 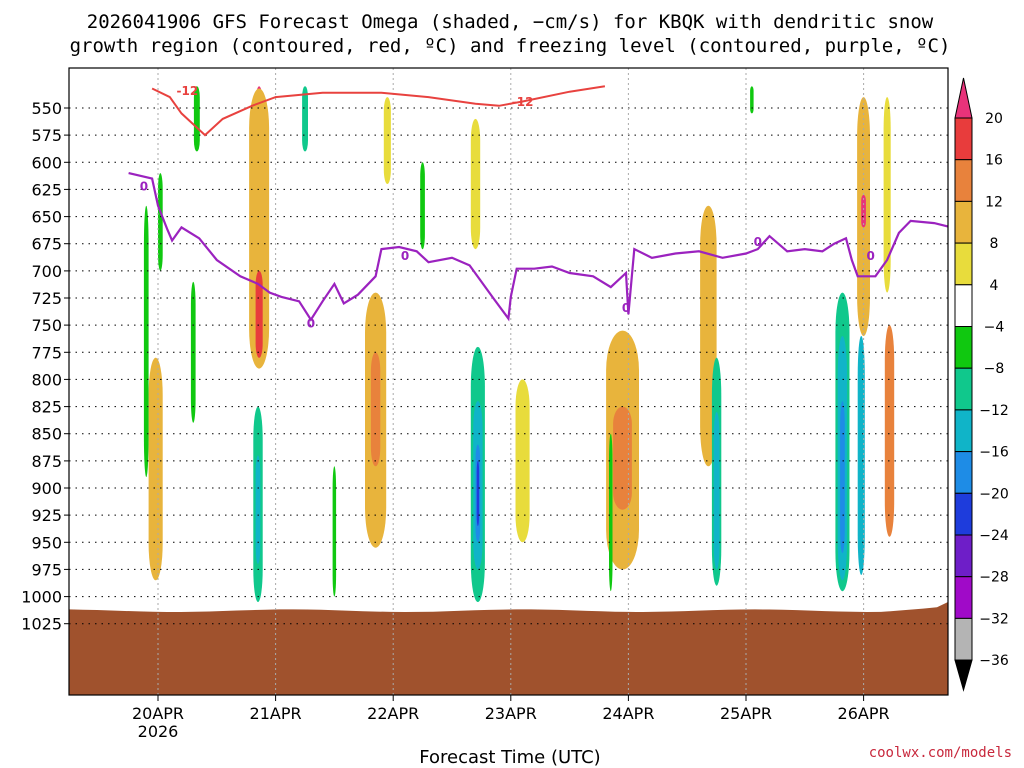 What do you see at coordinates (276, 713) in the screenshot?
I see `x-tick-21APR: 21APR` at bounding box center [276, 713].